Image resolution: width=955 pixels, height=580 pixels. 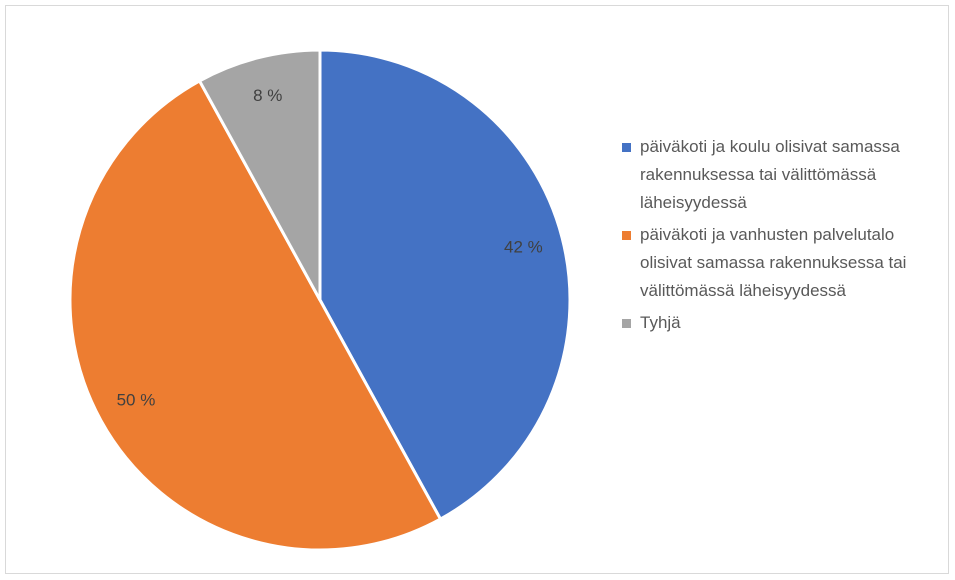 I want to click on pie-slice, so click(x=260, y=175).